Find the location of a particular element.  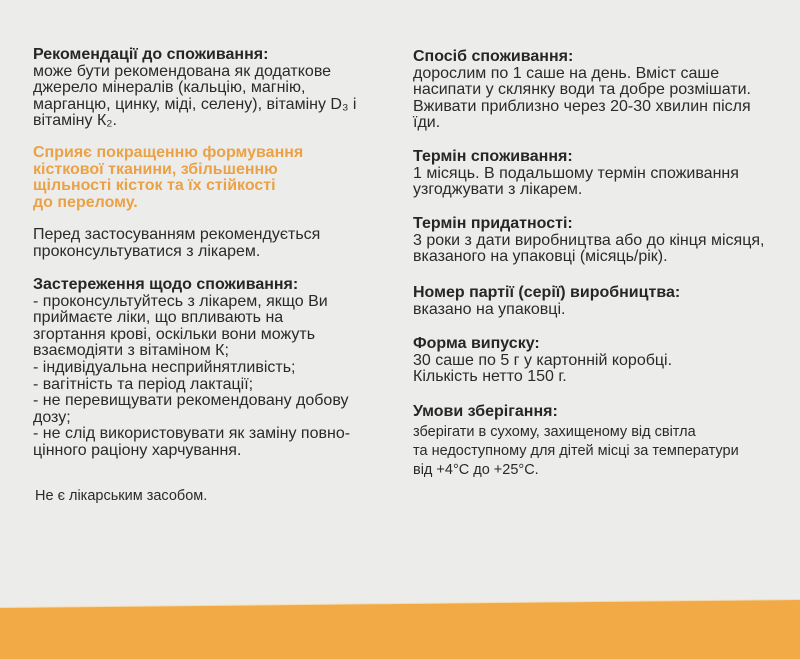

text-line: кісткової тканини, збільшенню is located at coordinates (155, 169).